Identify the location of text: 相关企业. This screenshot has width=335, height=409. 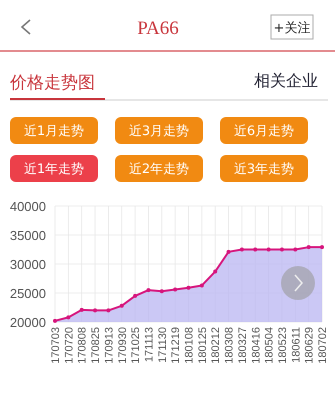
(286, 80).